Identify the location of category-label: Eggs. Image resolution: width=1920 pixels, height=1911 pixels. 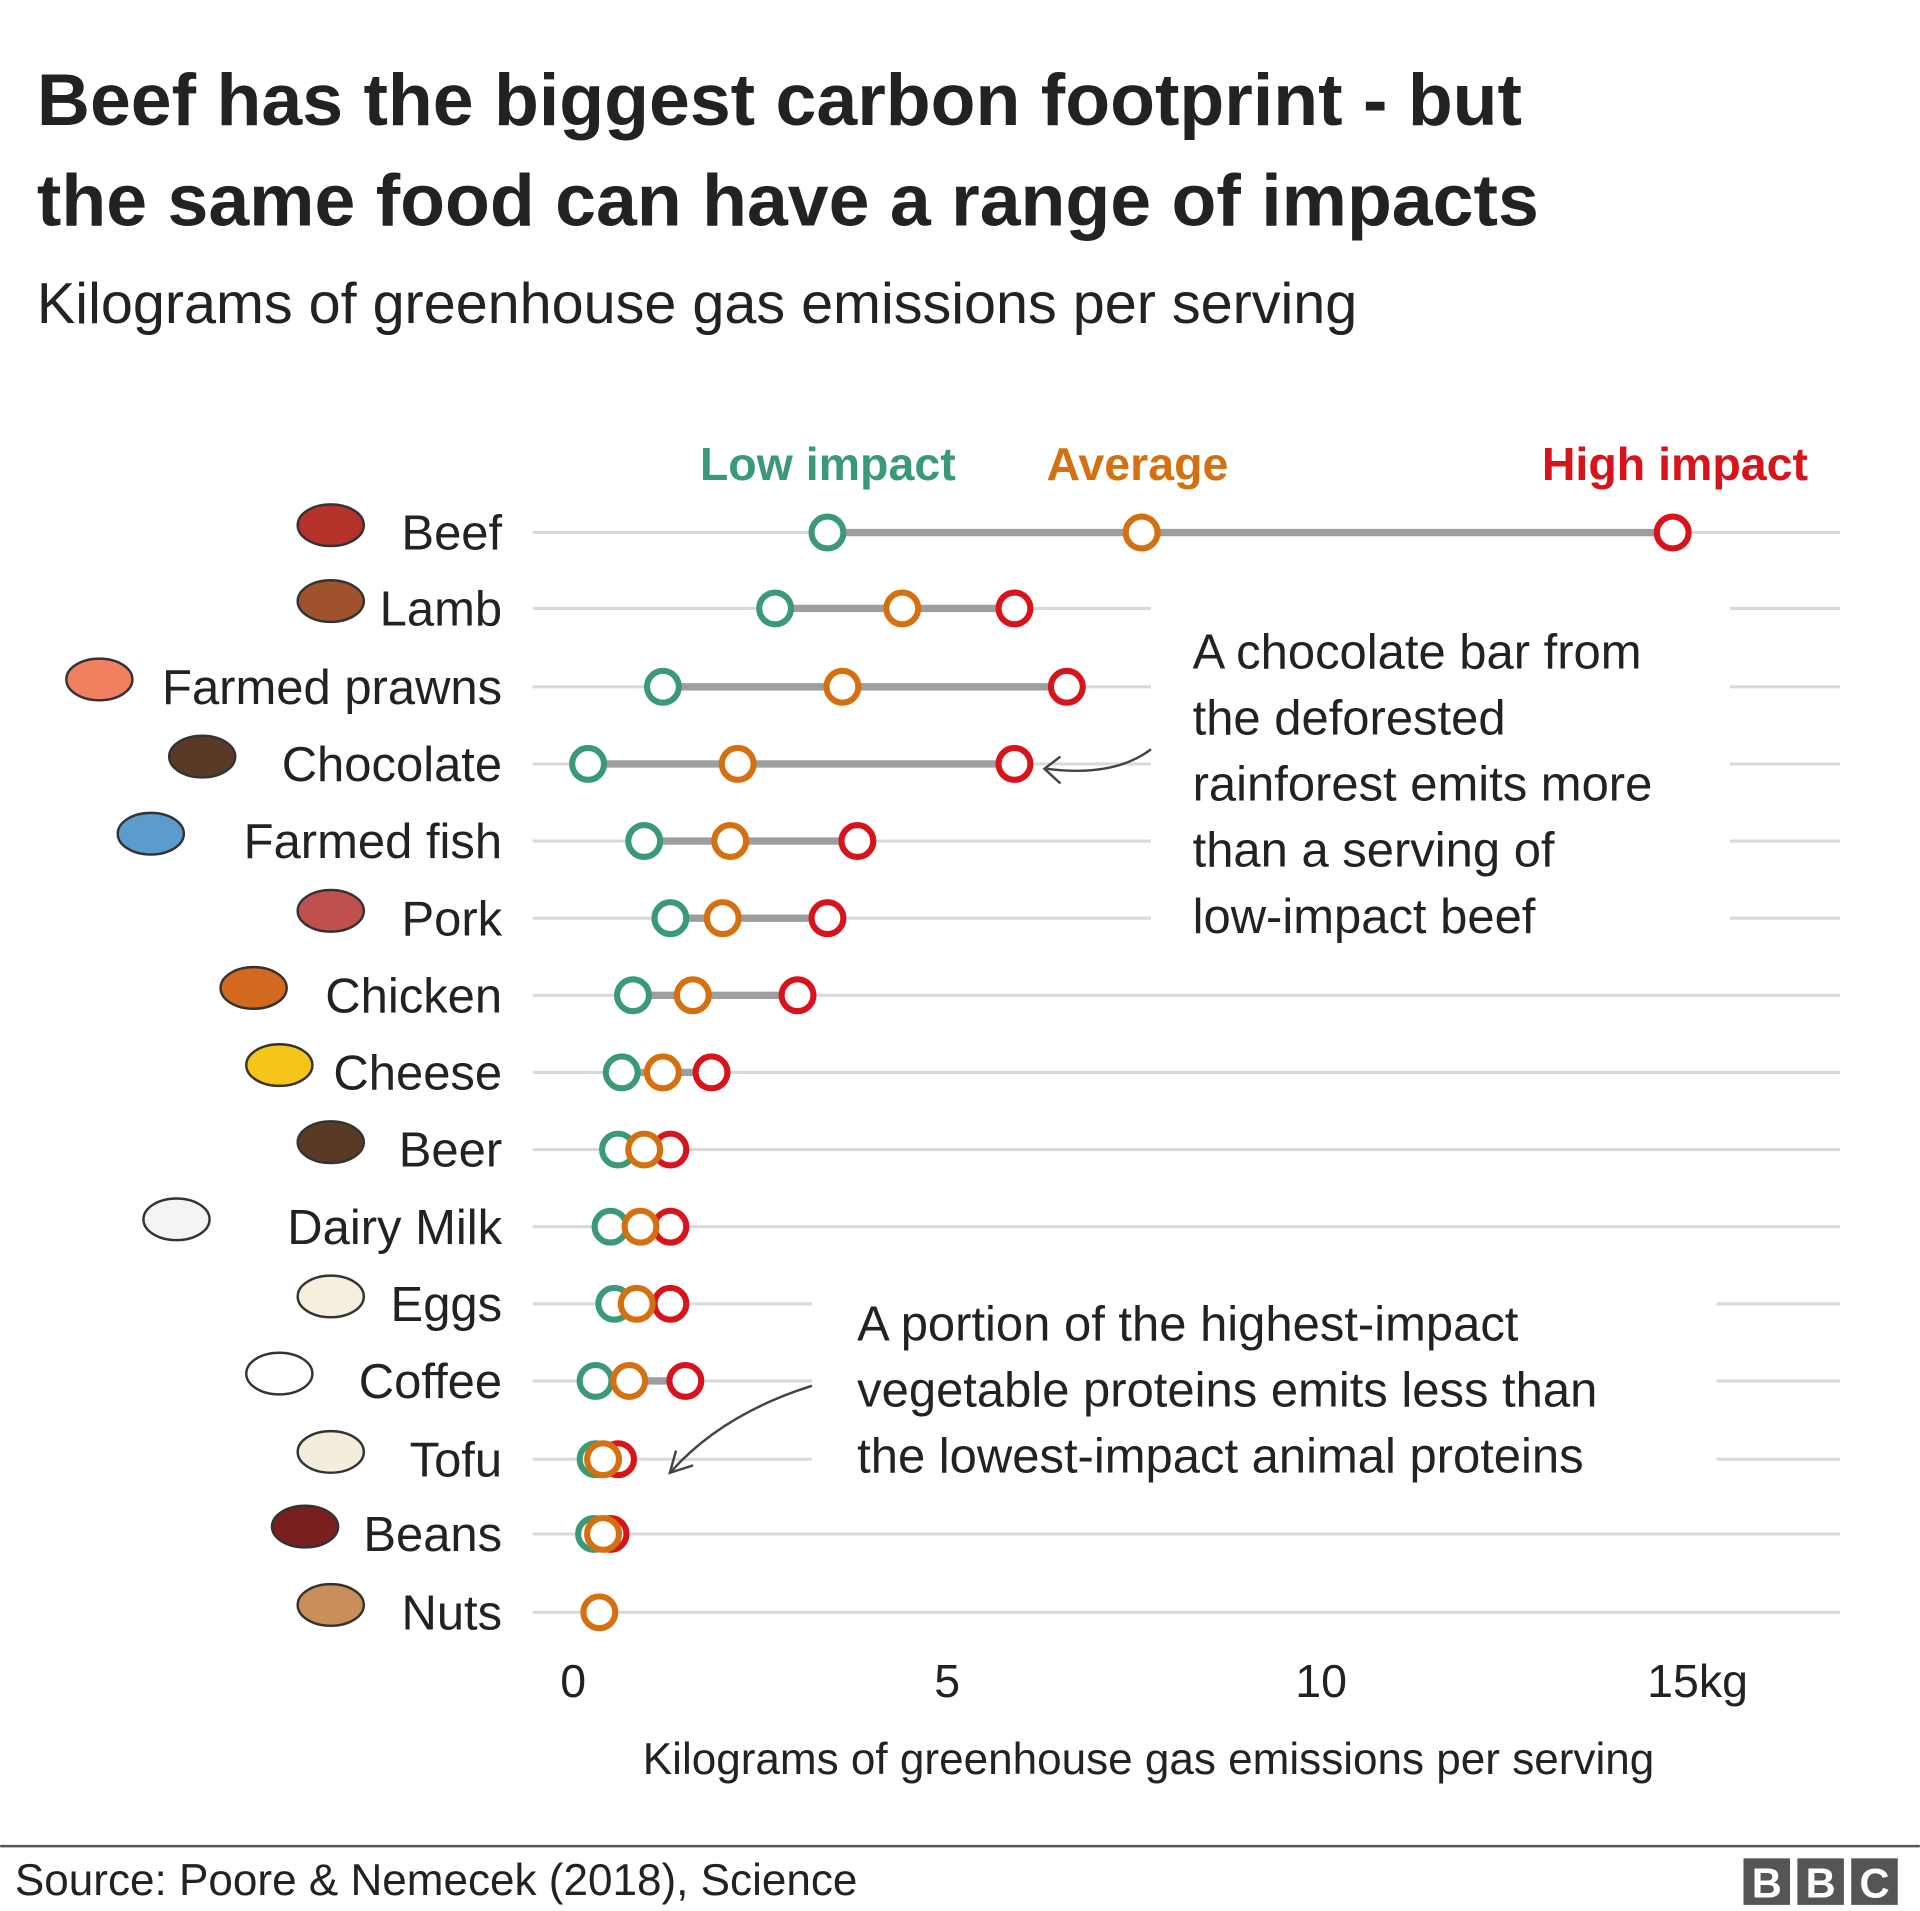
(447, 1305).